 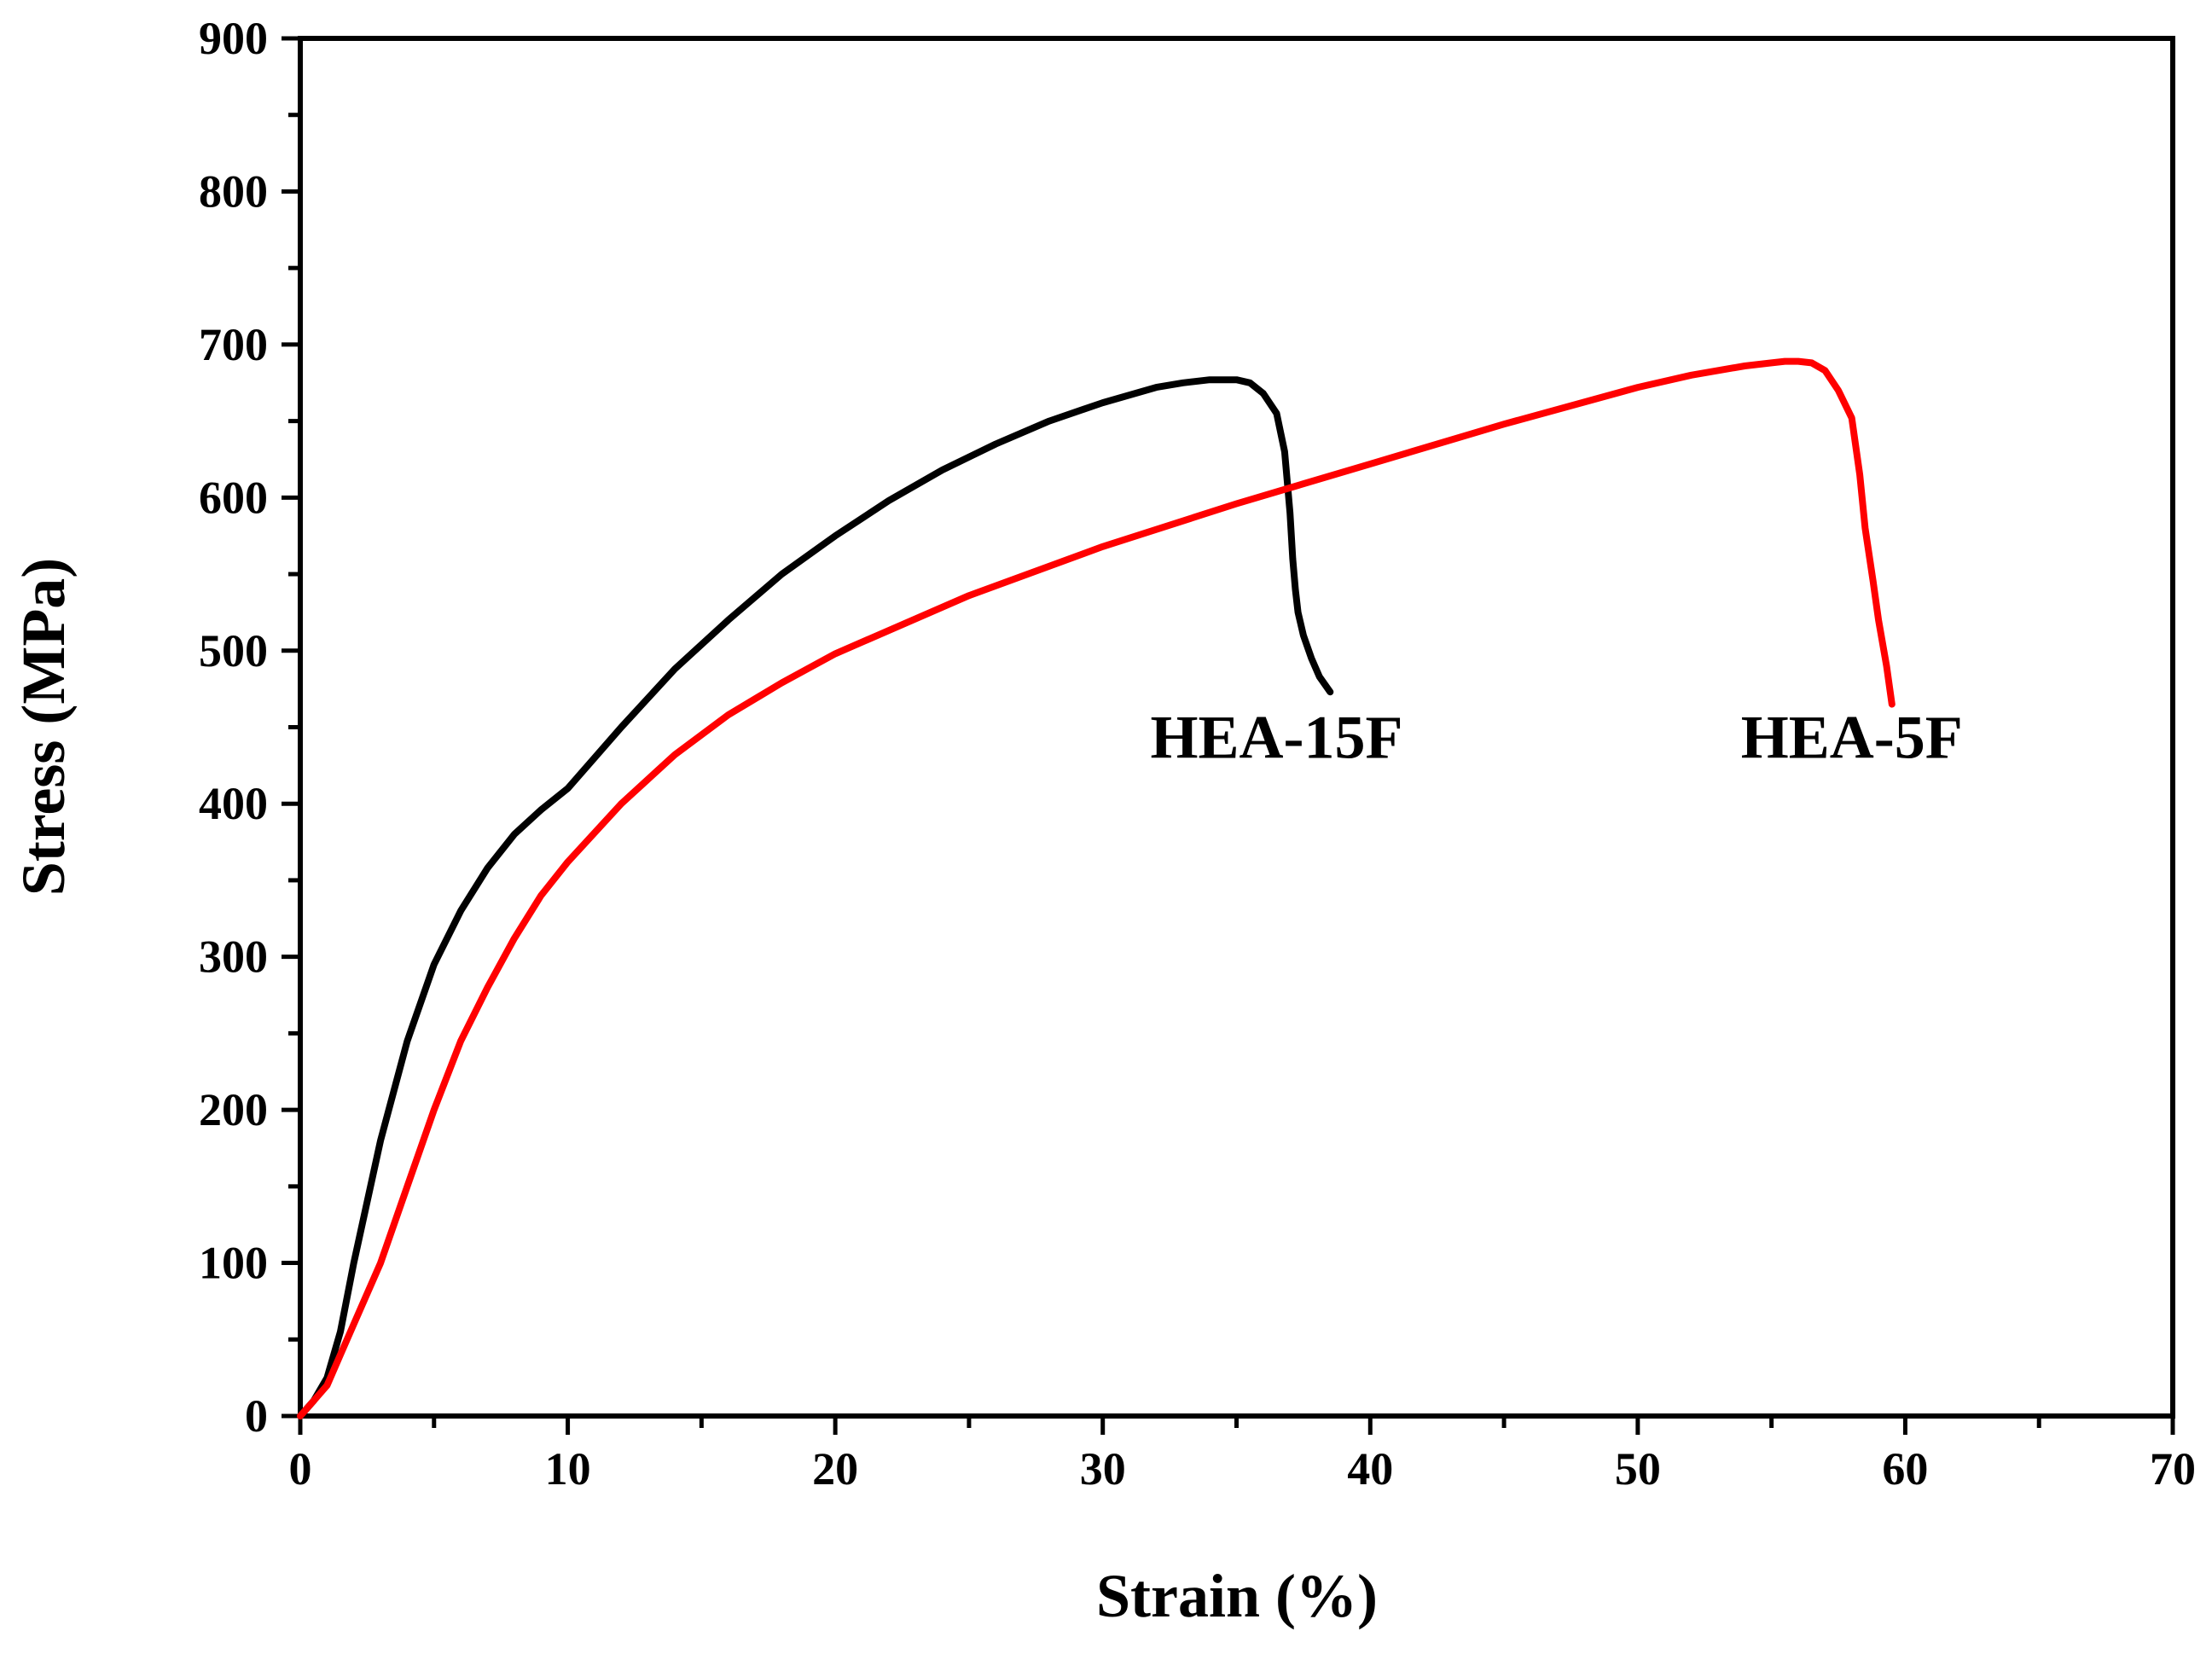 I want to click on x-tick-label: 10, so click(x=568, y=1468).